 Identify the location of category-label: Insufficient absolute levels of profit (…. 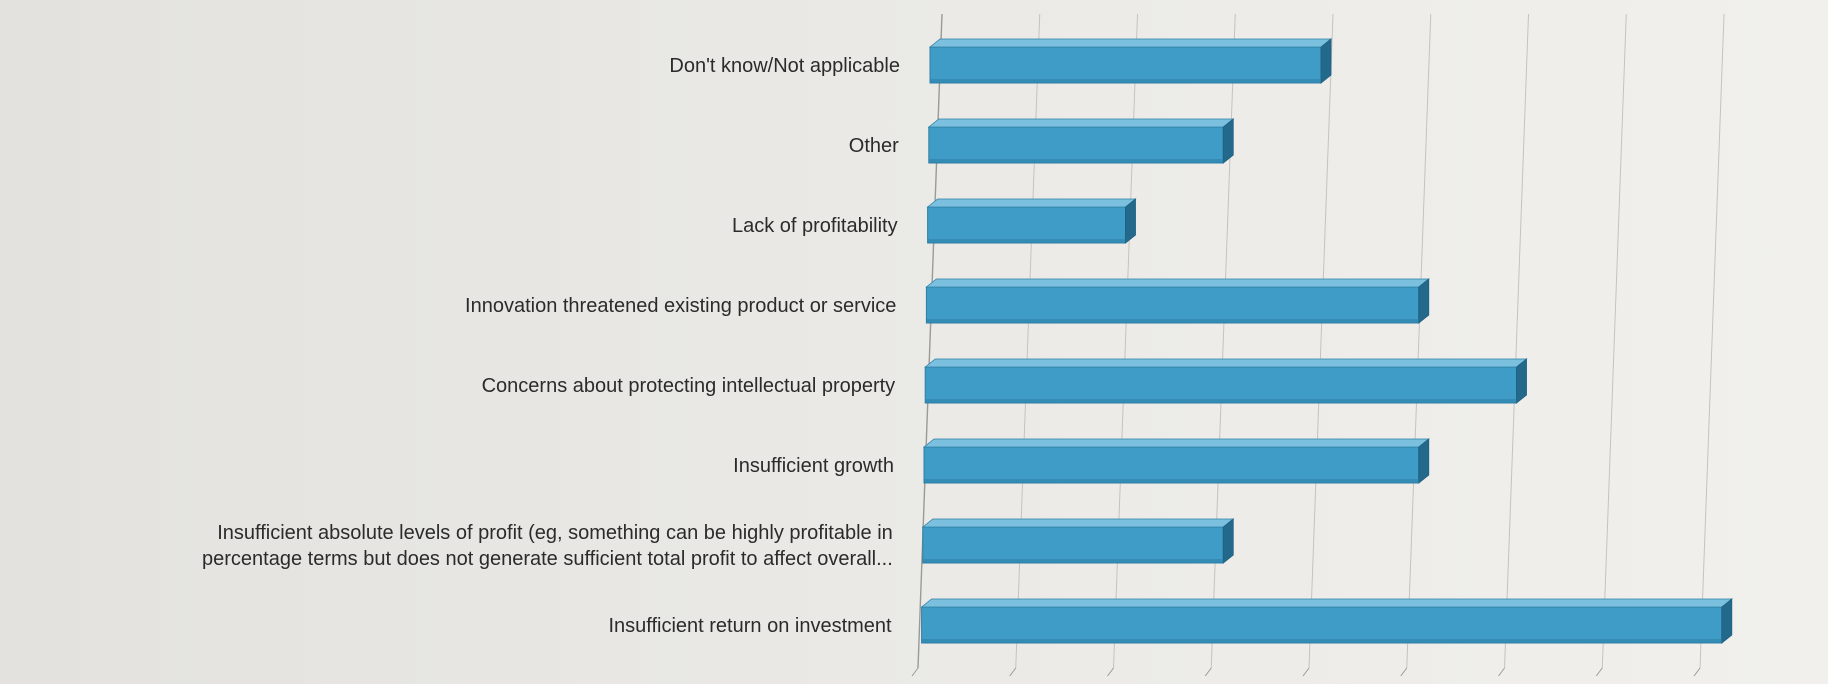
(555, 533).